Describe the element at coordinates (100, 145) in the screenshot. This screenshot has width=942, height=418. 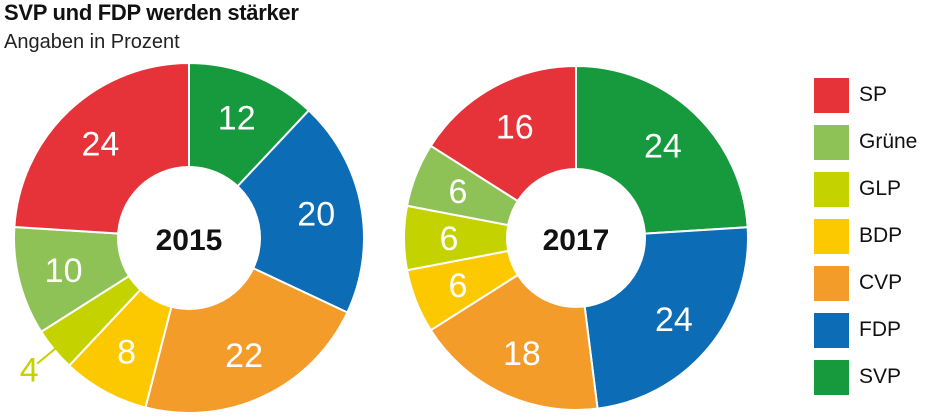
I see `data-label-2015-sp: 24` at that location.